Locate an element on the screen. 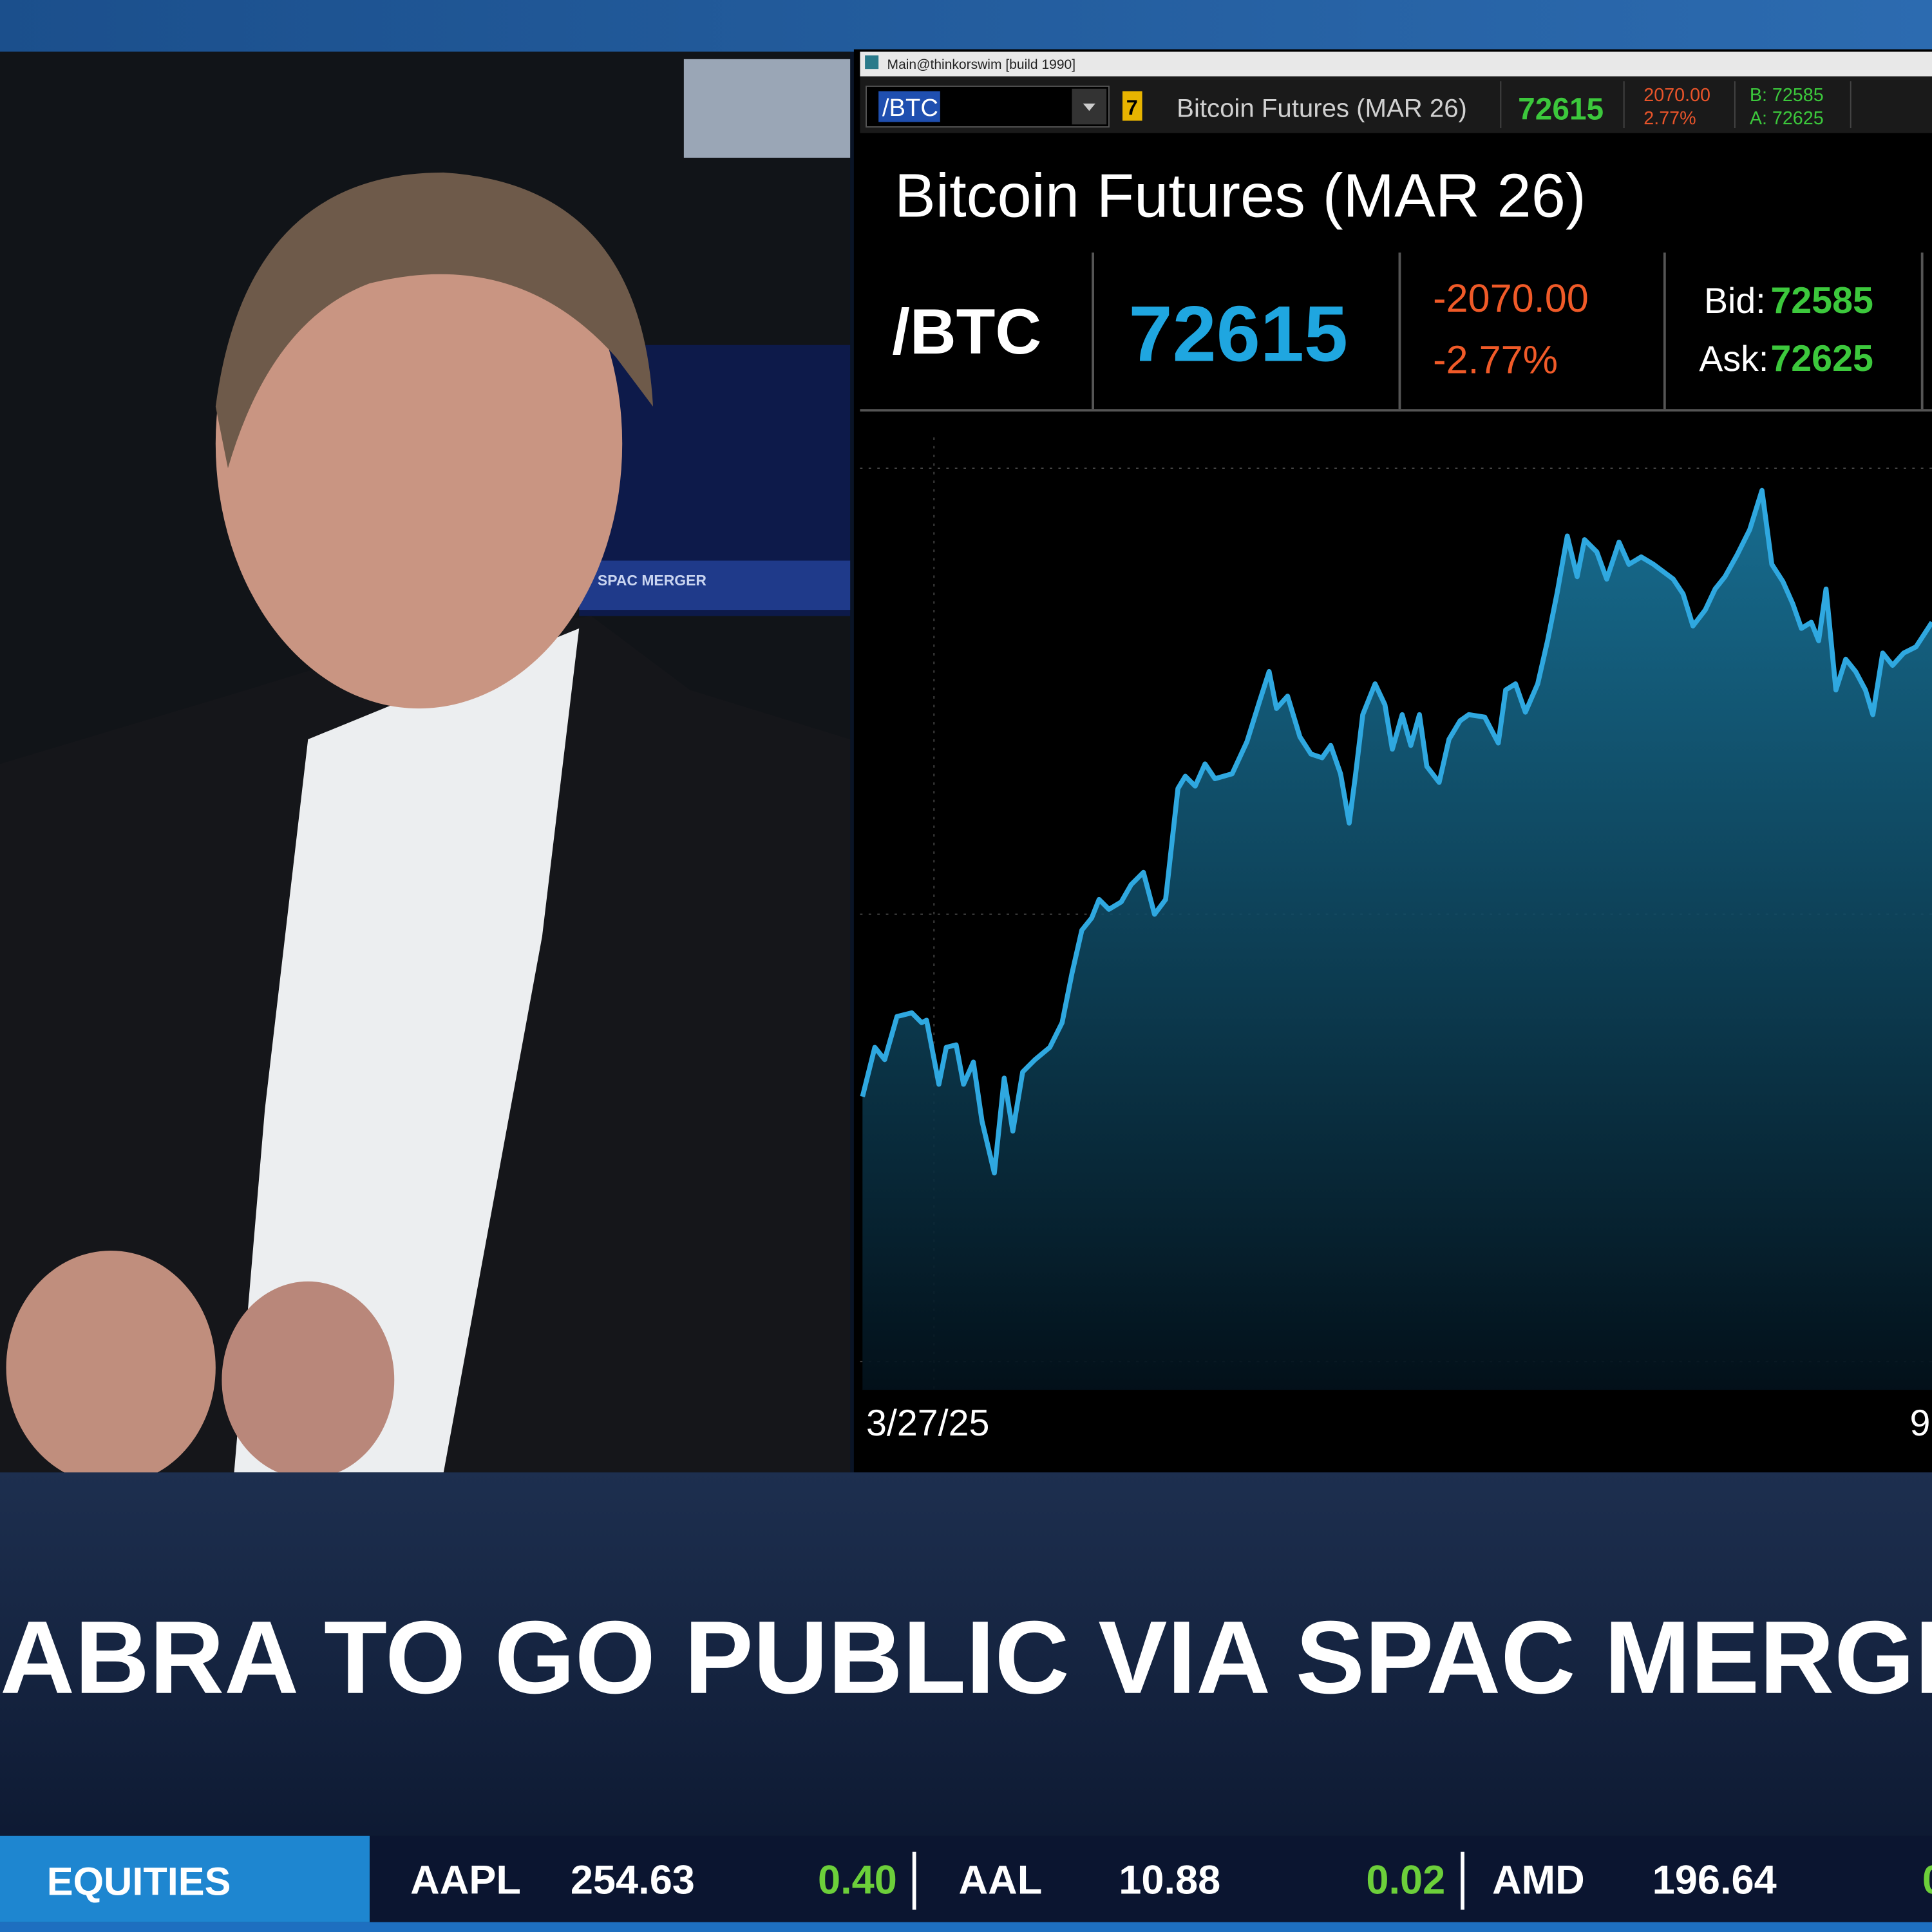 Image resolution: width=1932 pixels, height=1932 pixels. badge-text: 7 is located at coordinates (1132, 108).